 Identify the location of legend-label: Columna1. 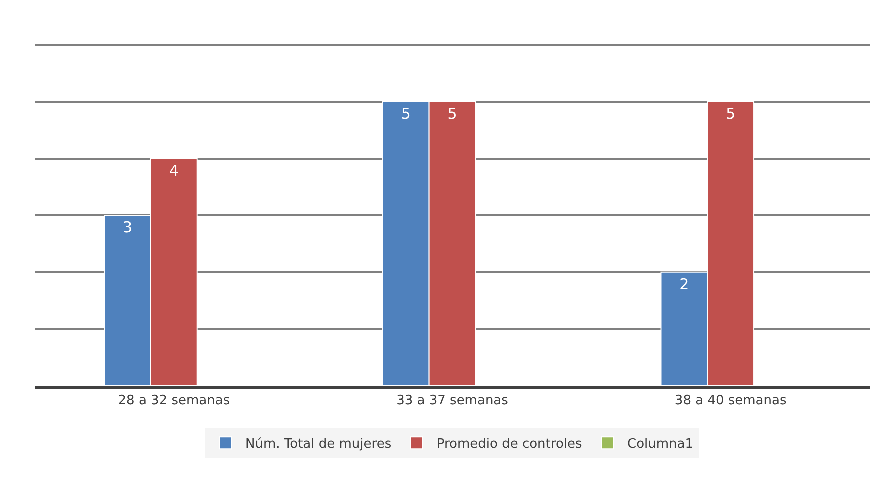
(661, 444).